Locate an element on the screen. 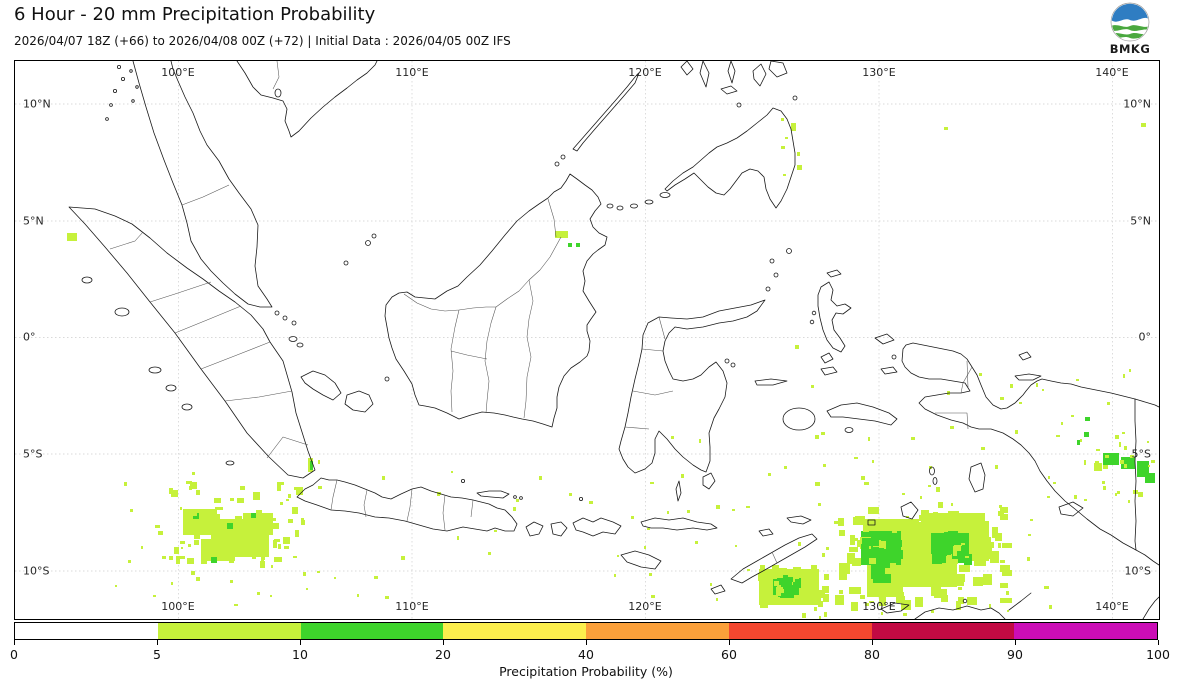  colorbar-tick-label: 20 is located at coordinates (443, 654).